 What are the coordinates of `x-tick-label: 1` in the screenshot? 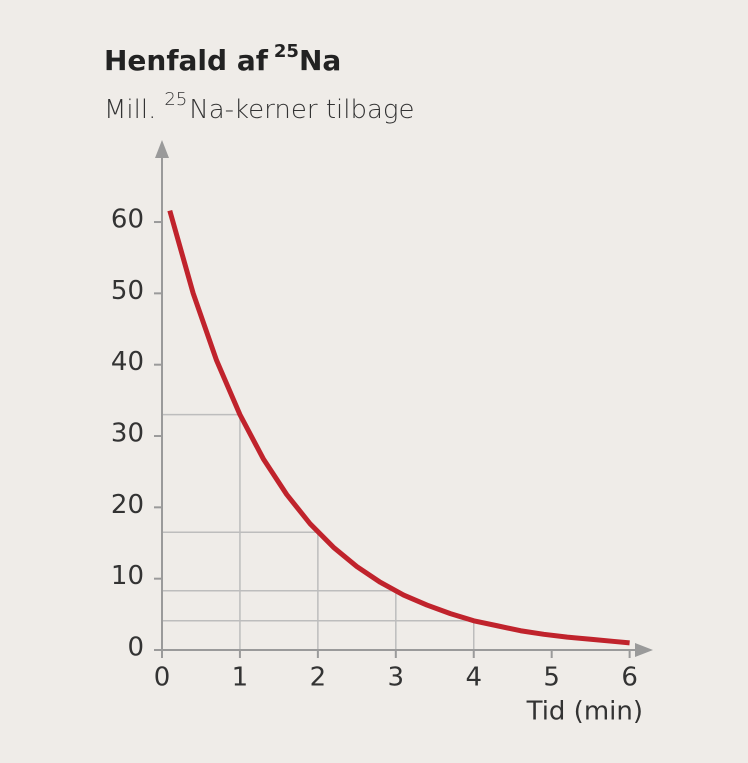 It's located at (240, 678).